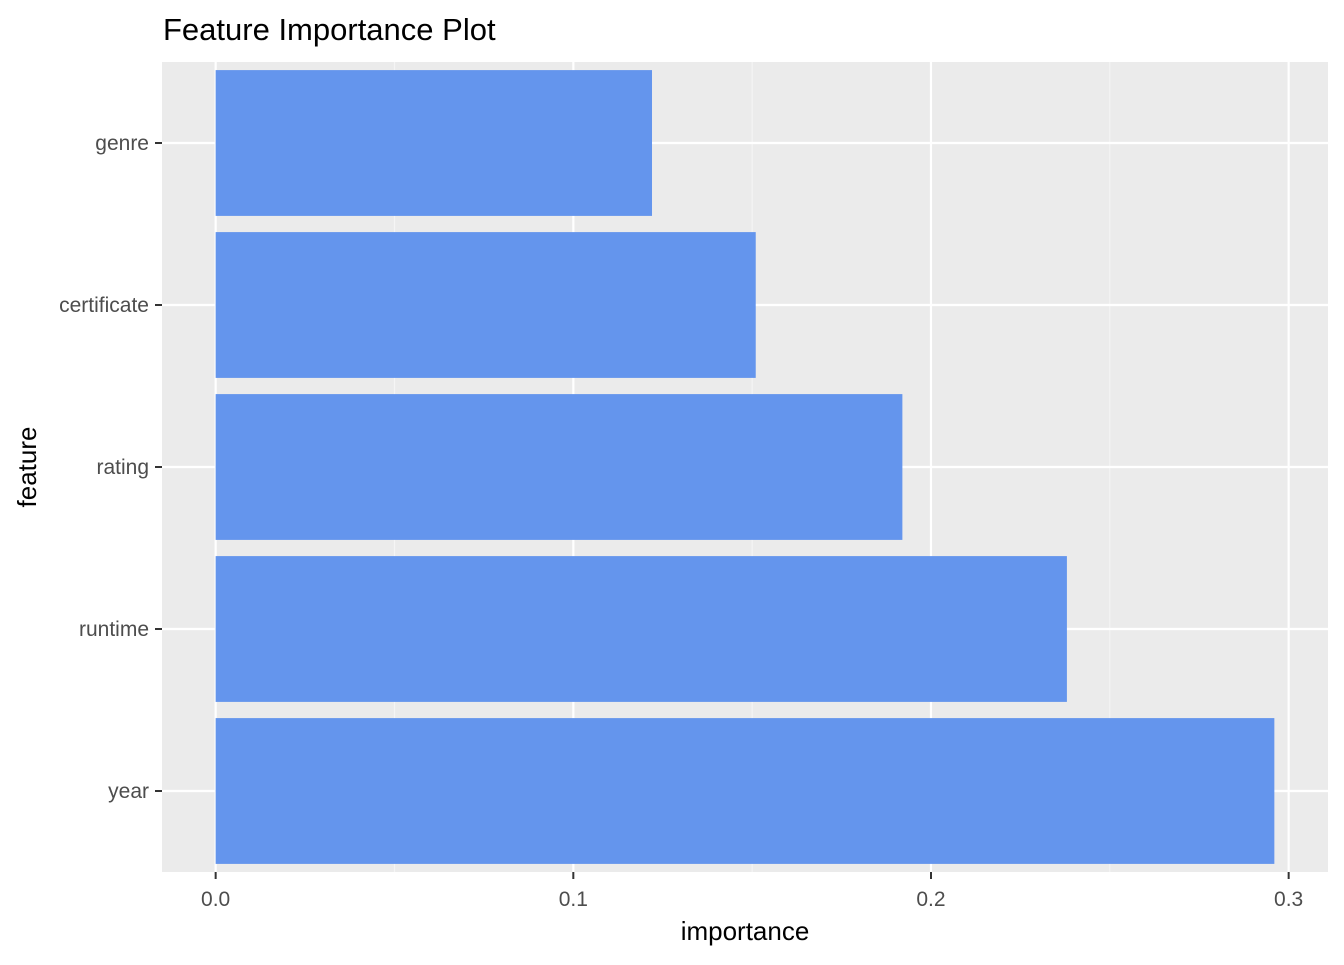  Describe the element at coordinates (27, 467) in the screenshot. I see `y-axis-title: feature` at that location.